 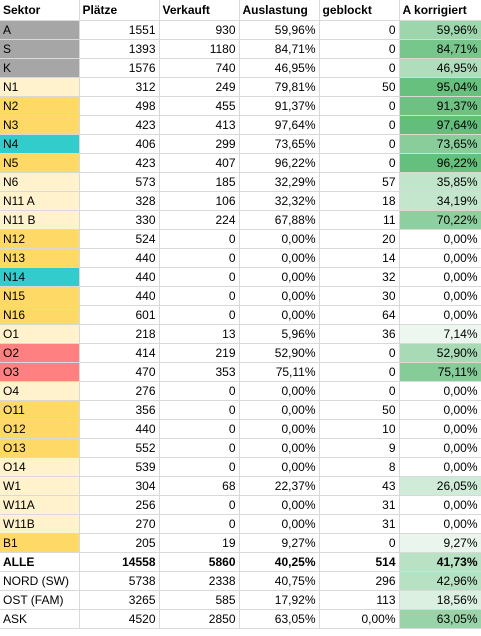 What do you see at coordinates (279, 68) in the screenshot?
I see `cell-auslastung: 46,95%` at bounding box center [279, 68].